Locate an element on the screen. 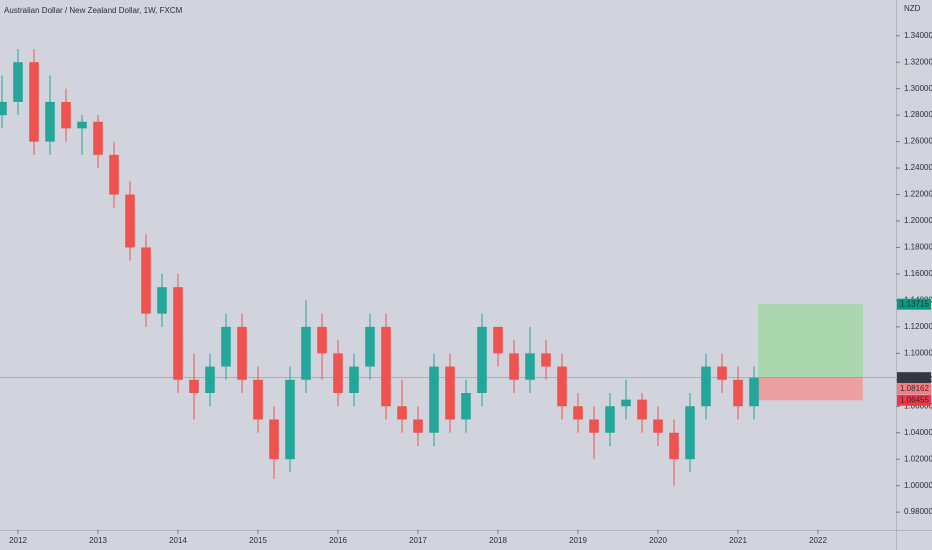 The image size is (932, 550). x-tick-label: 2021 is located at coordinates (738, 540).